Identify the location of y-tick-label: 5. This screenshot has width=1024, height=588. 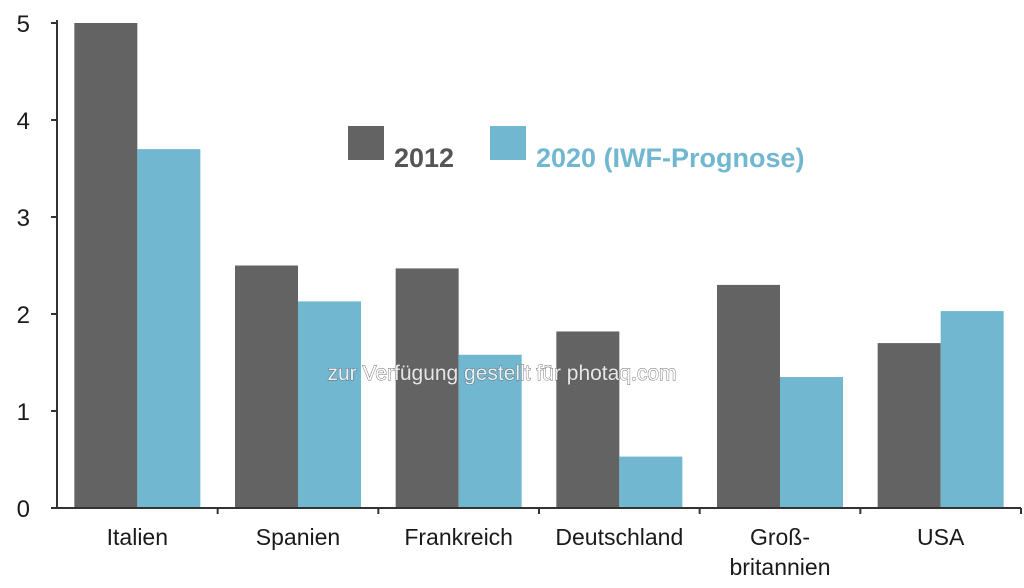
(23, 24).